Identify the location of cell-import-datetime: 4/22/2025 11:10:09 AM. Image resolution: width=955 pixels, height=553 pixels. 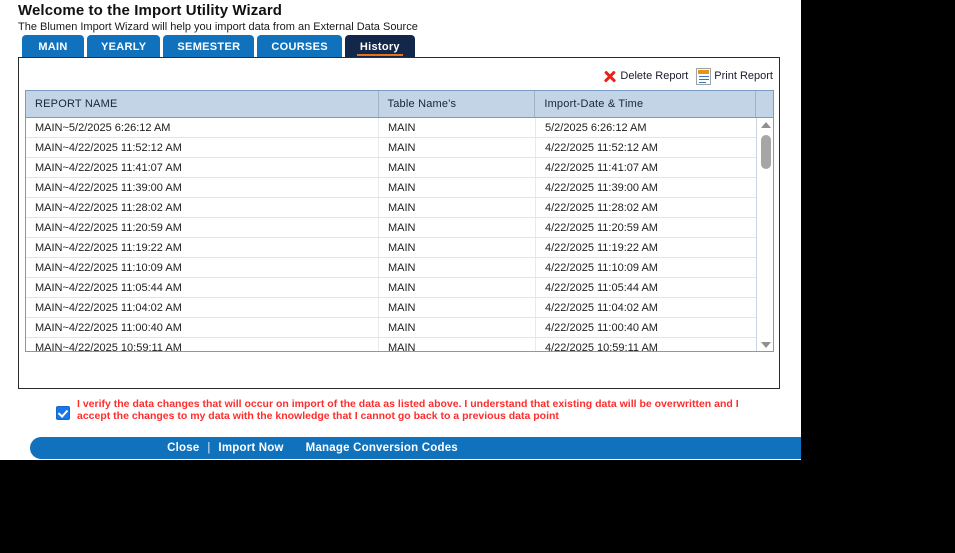
(646, 267).